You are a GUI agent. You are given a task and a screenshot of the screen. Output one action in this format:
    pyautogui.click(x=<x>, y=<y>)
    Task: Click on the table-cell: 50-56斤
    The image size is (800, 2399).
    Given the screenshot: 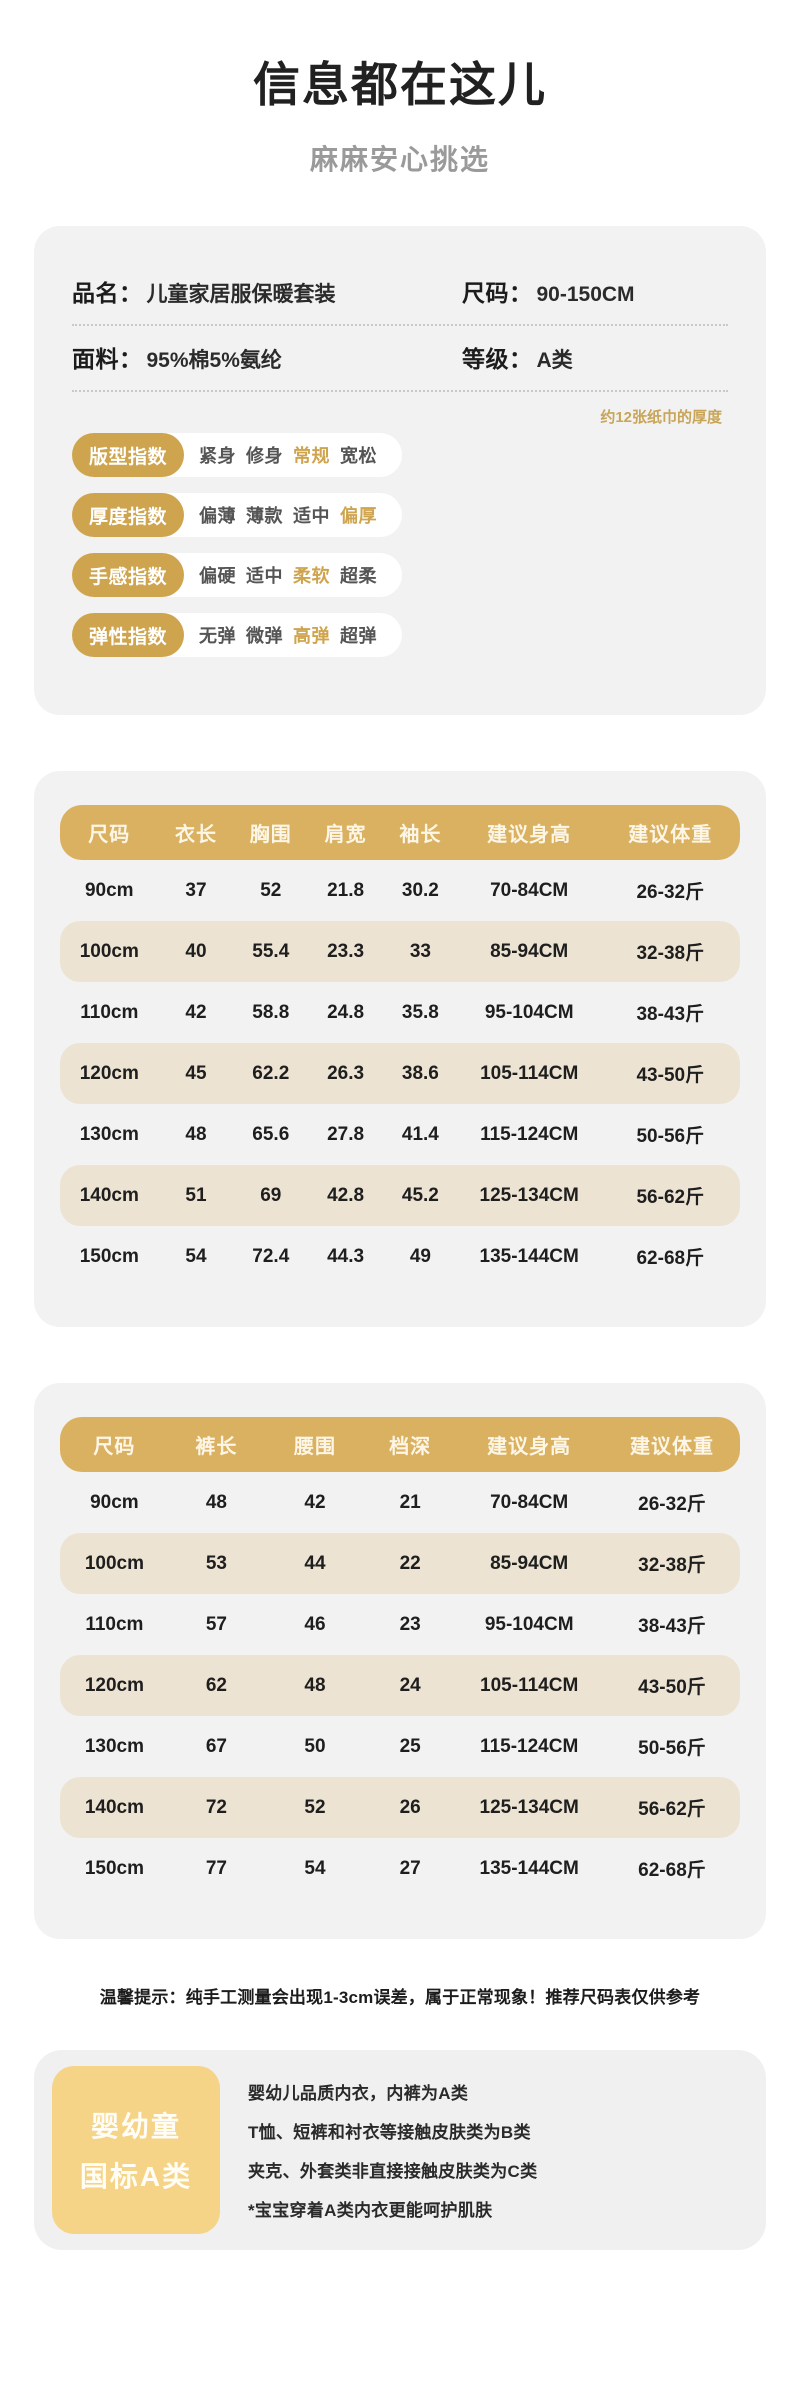 What is the action you would take?
    pyautogui.click(x=672, y=1749)
    